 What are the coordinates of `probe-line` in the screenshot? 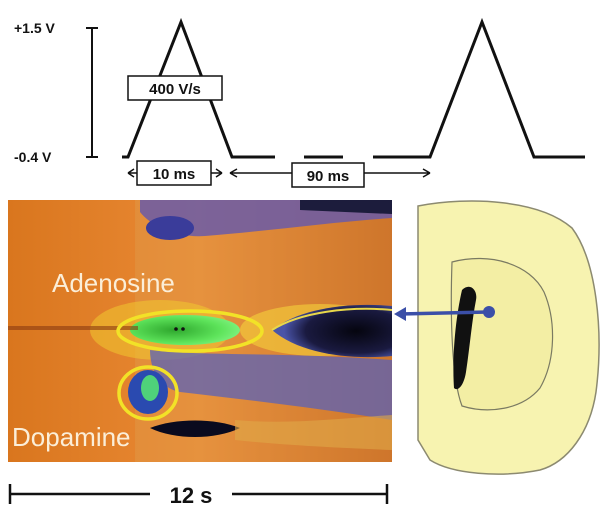 It's located at (444, 313).